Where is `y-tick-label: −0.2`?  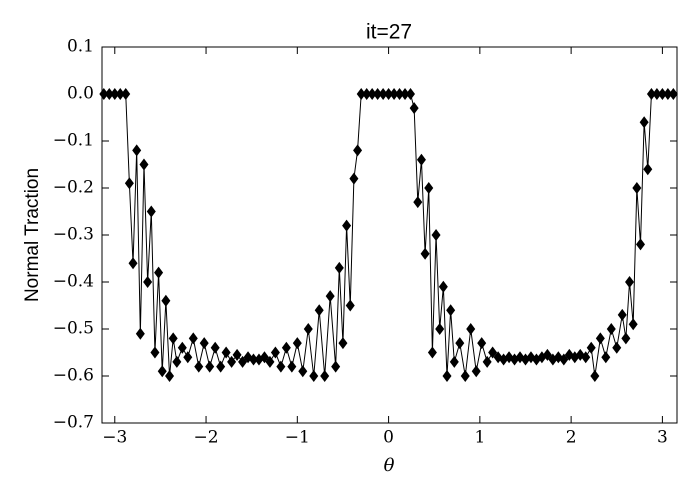
y-tick-label: −0.2 is located at coordinates (73, 188).